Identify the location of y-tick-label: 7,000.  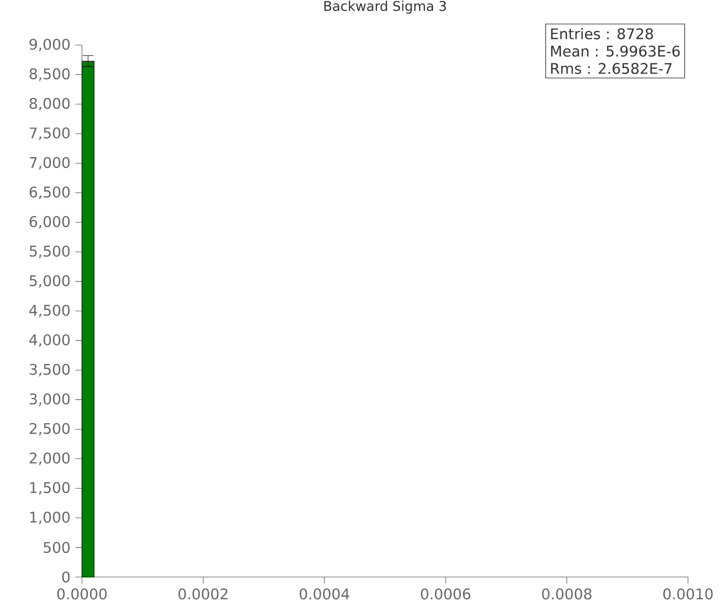
(50, 163).